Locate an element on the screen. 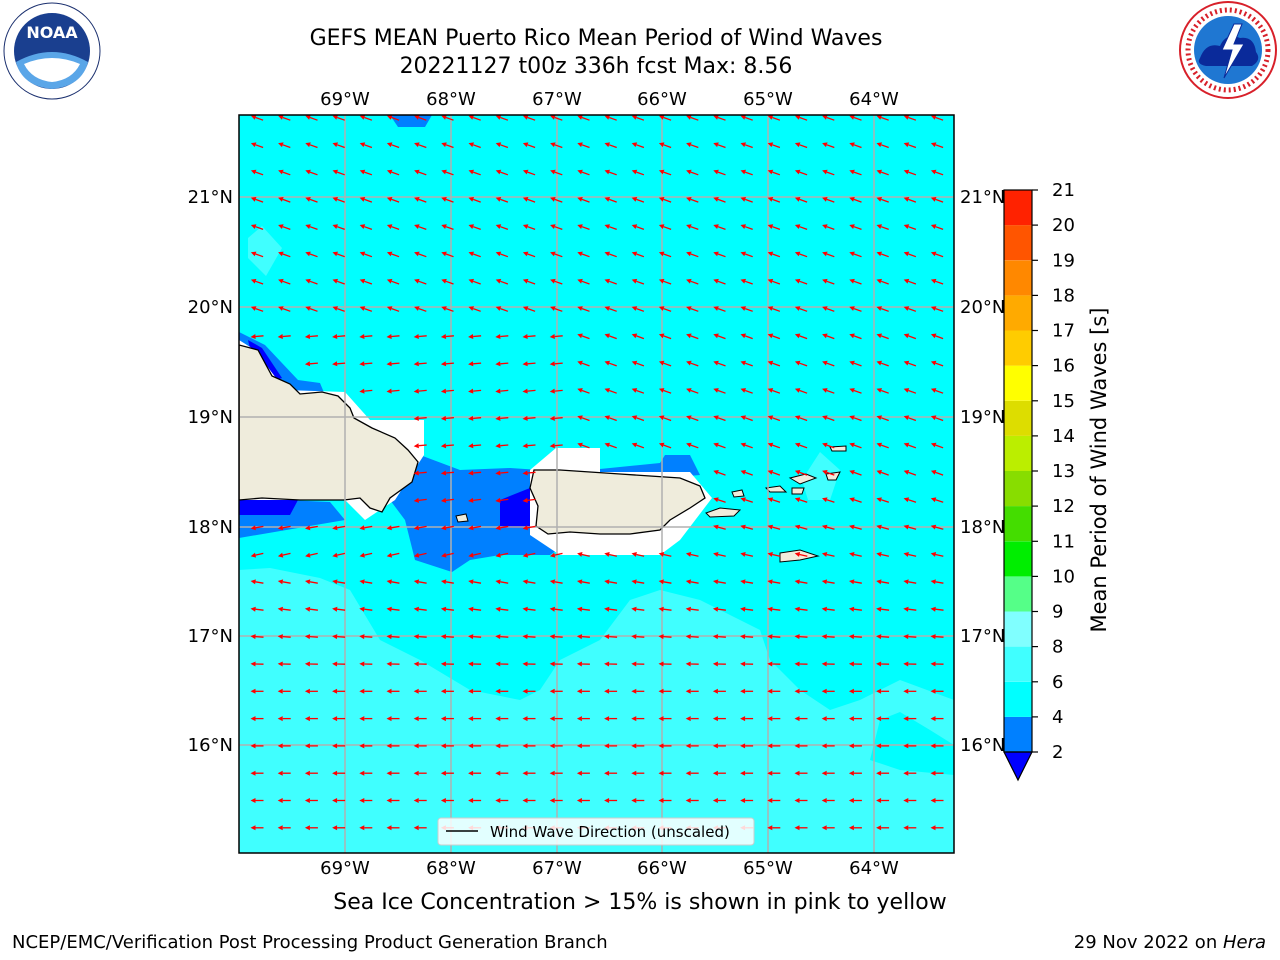  lat-label-right: 20°N is located at coordinates (982, 307).